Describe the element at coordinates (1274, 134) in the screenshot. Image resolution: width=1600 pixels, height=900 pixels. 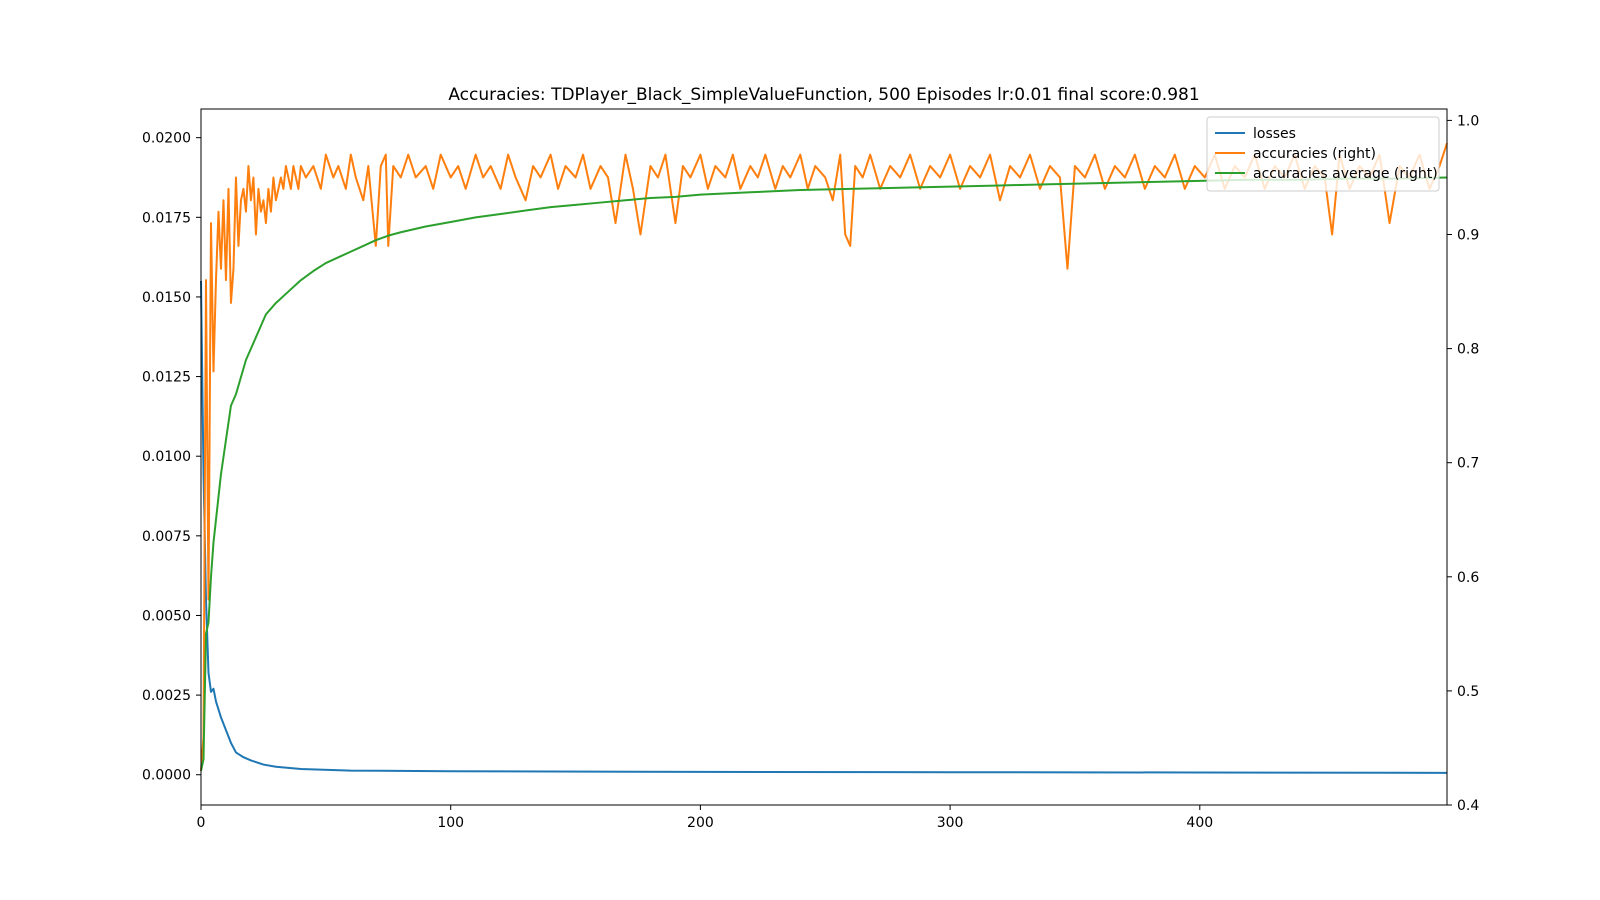
I see `legend-label: losses` at that location.